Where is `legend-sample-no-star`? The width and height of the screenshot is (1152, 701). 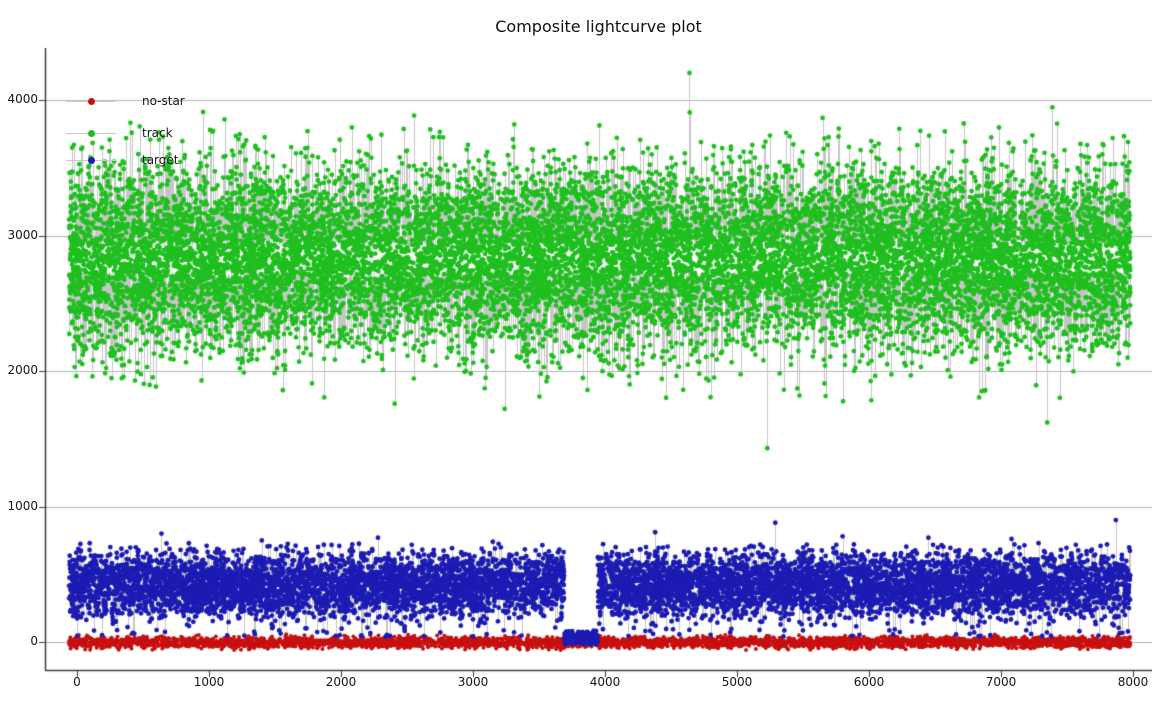
legend-sample-no-star is located at coordinates (91, 101).